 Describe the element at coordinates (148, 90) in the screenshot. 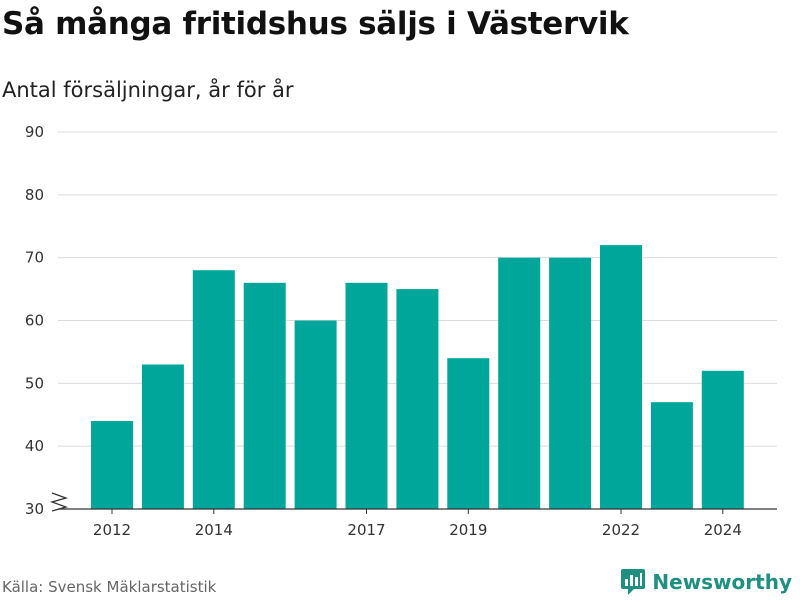

I see `chart-subtitle: Antal försäljningar, år för år` at that location.